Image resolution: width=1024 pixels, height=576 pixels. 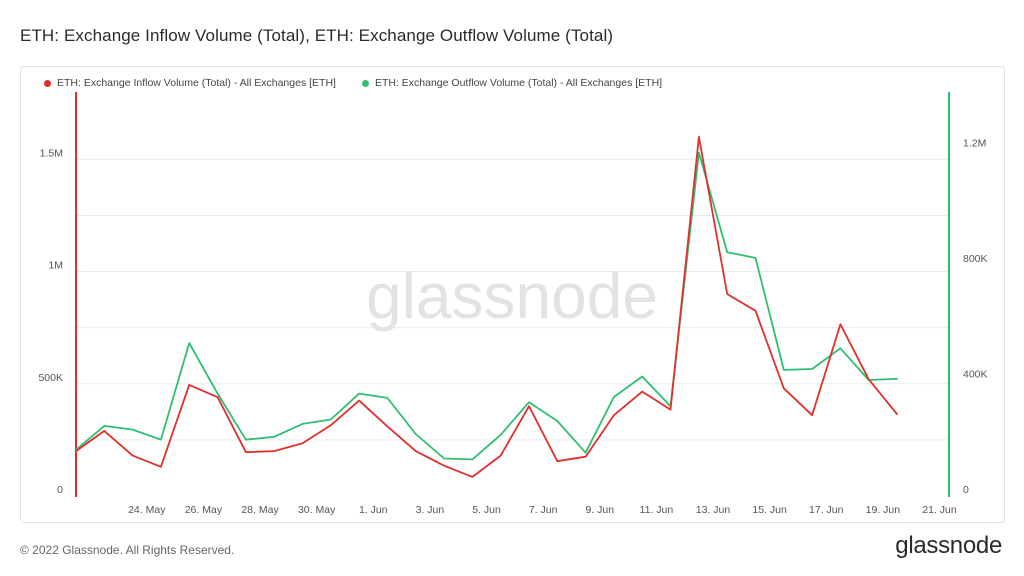 I want to click on watermark-text: glassnode, so click(x=512, y=296).